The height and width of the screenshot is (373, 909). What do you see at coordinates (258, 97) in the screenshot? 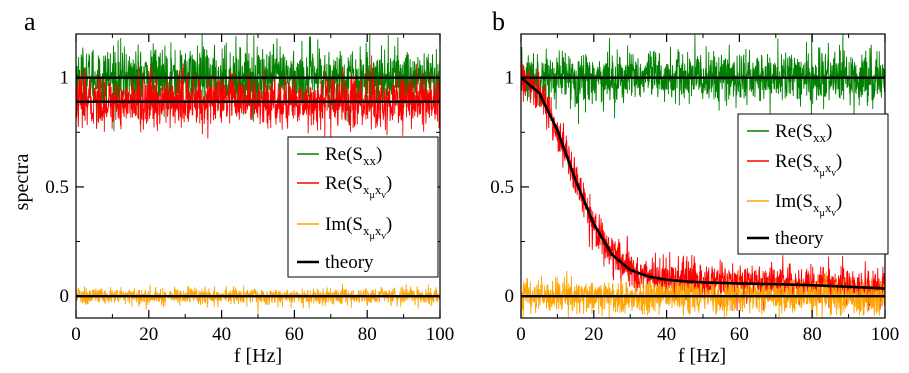
I see `series-line-re_sxmu` at bounding box center [258, 97].